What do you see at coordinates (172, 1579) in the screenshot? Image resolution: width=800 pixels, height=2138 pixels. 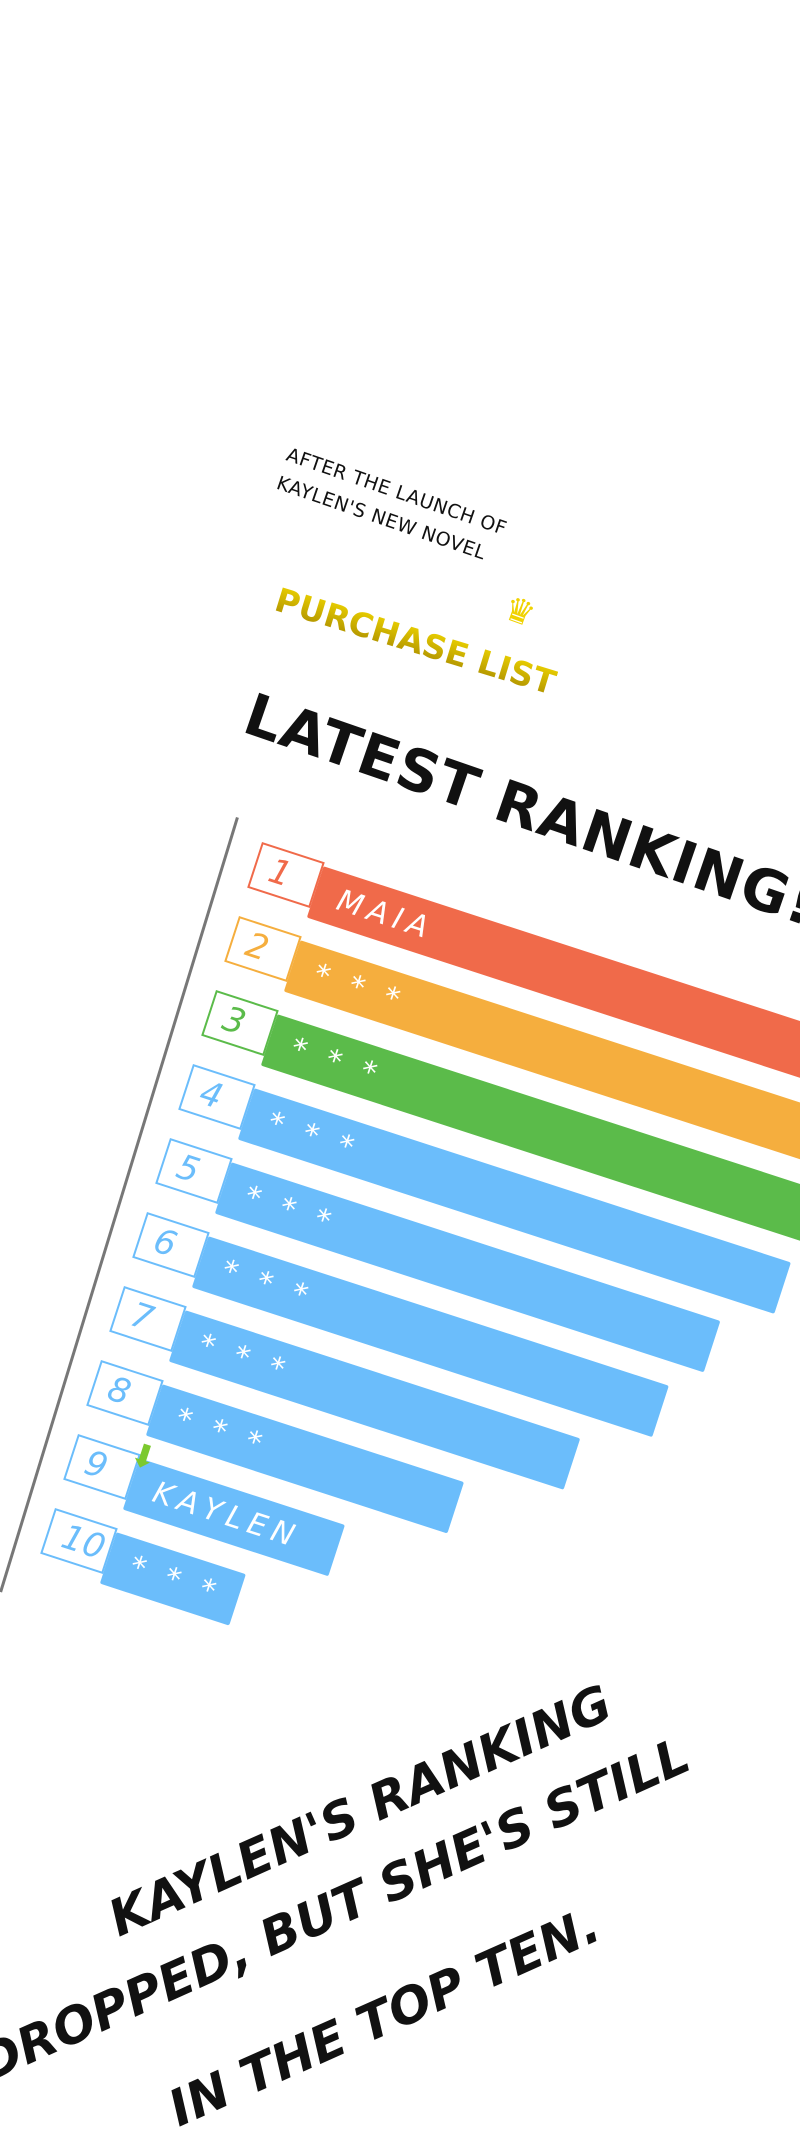 I see `rank-bar: * * *` at bounding box center [172, 1579].